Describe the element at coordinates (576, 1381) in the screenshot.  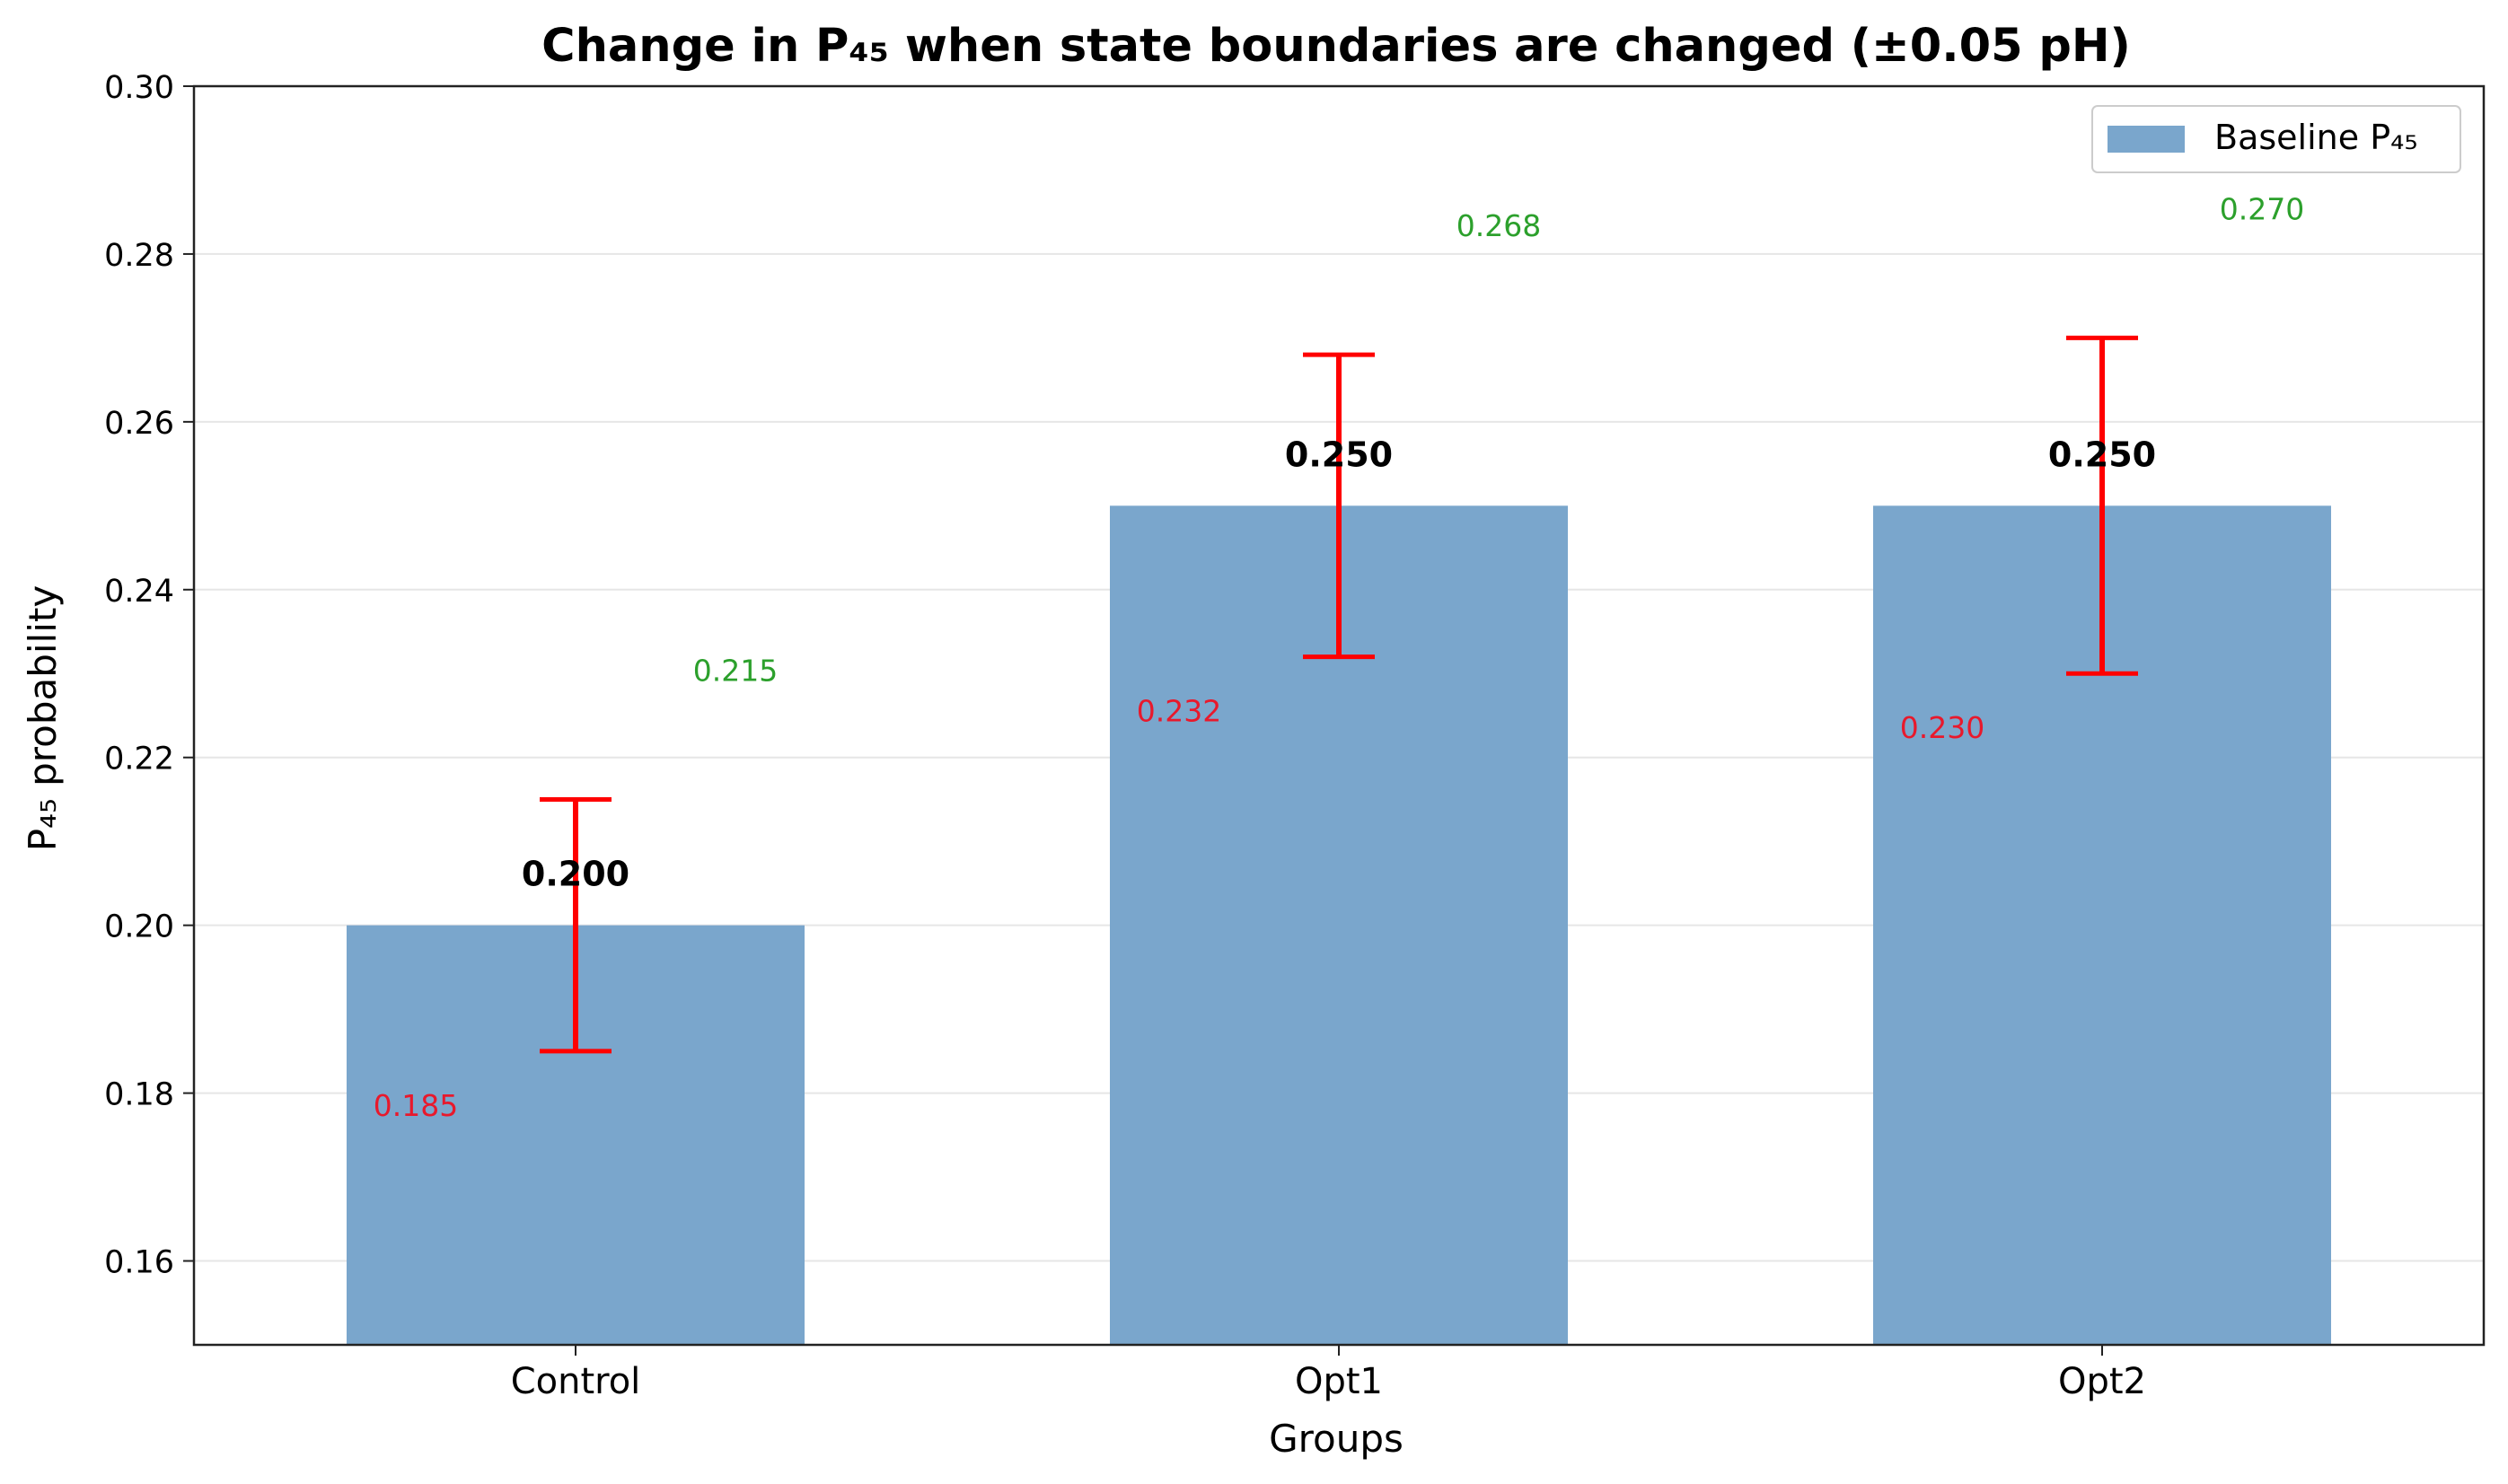
I see `x-tick-label-control: Control` at that location.